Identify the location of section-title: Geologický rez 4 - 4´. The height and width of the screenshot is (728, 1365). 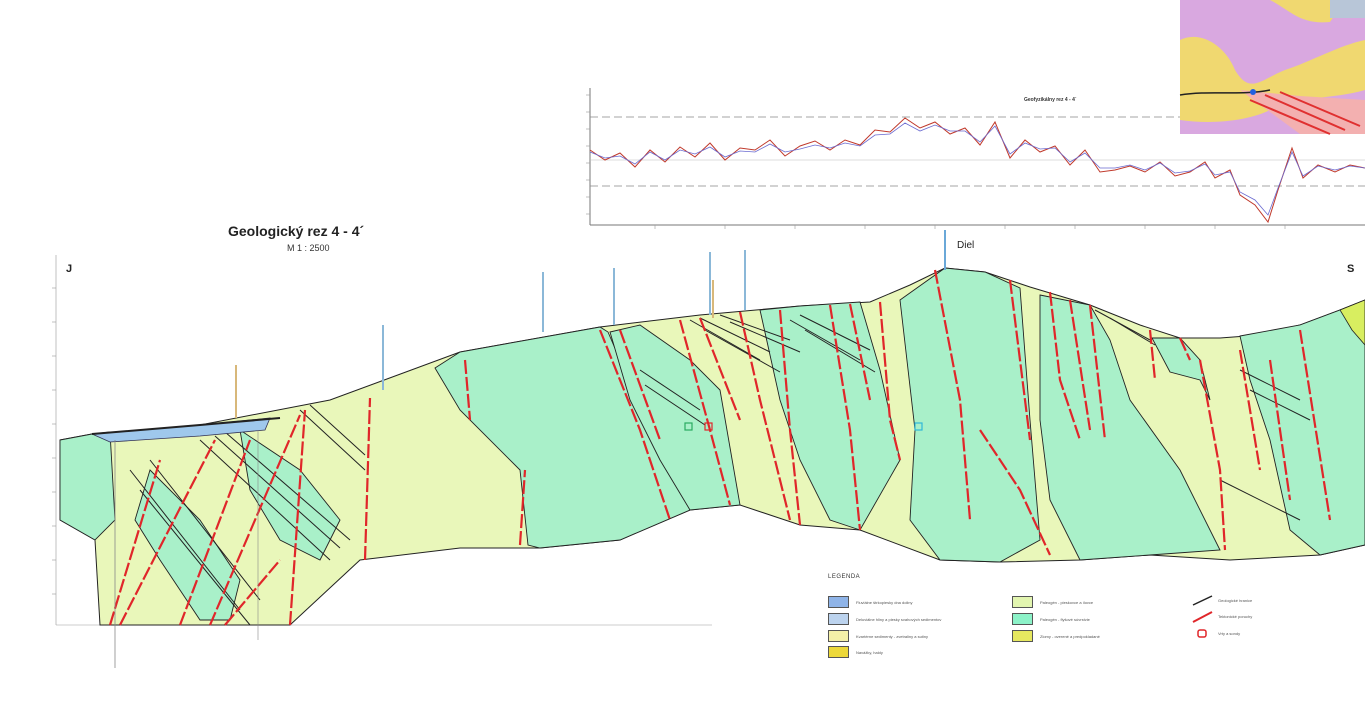
(296, 231).